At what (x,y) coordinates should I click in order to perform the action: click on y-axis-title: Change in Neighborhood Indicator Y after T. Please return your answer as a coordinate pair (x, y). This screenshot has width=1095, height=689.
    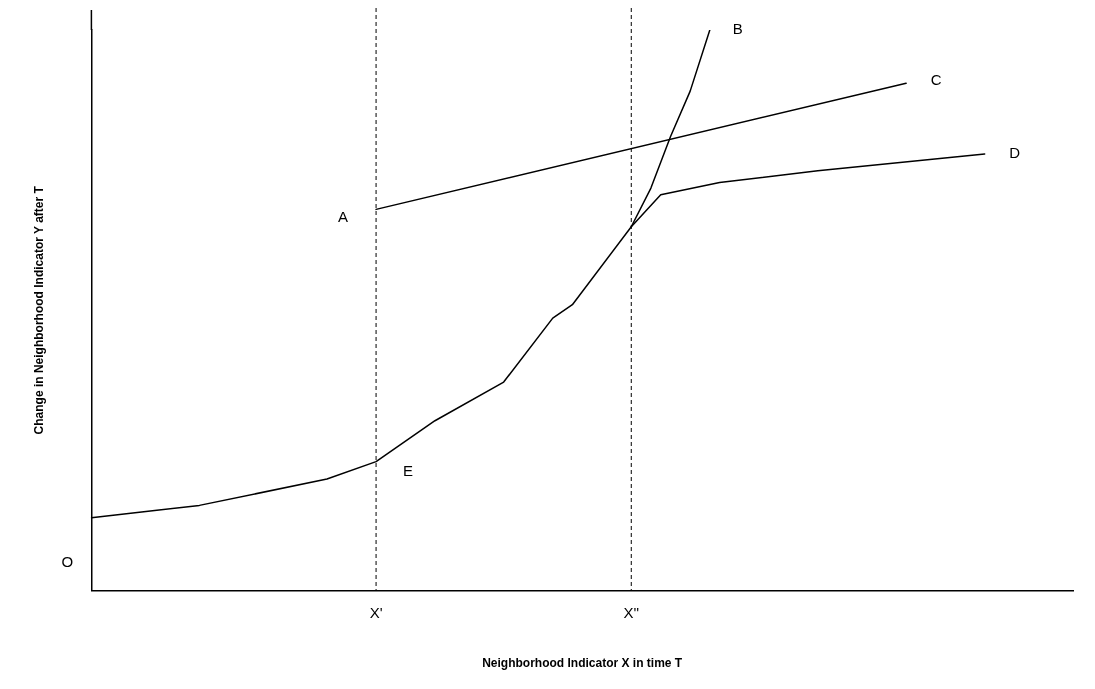
    Looking at the image, I should click on (38, 310).